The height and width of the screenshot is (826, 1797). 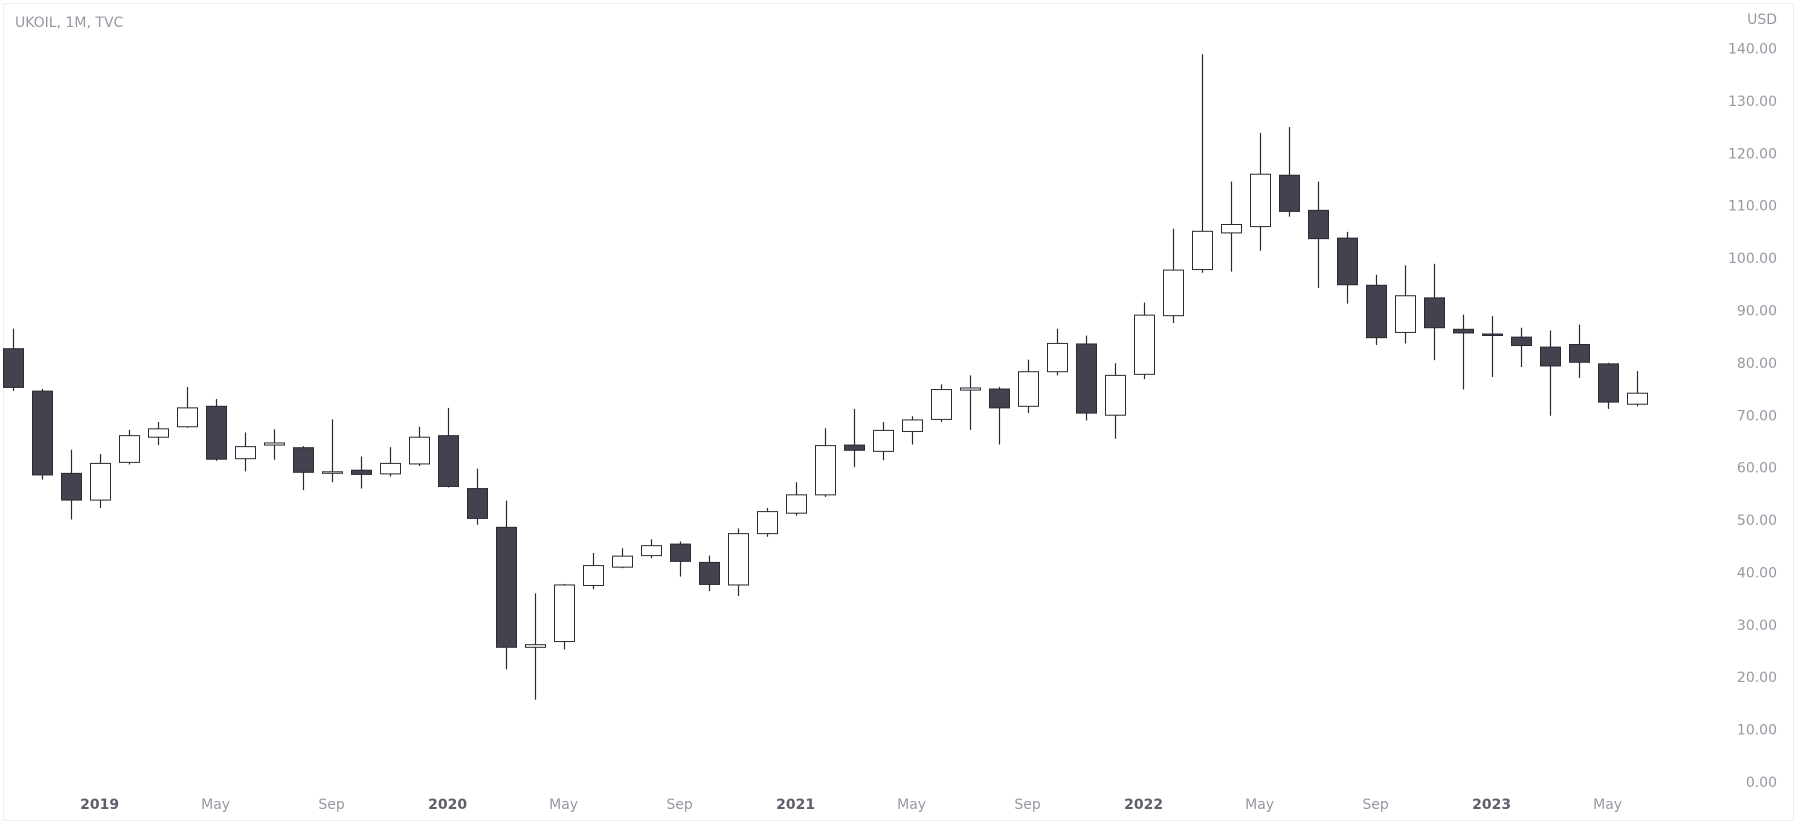 I want to click on y-tick-label: 90.00, so click(x=1757, y=311).